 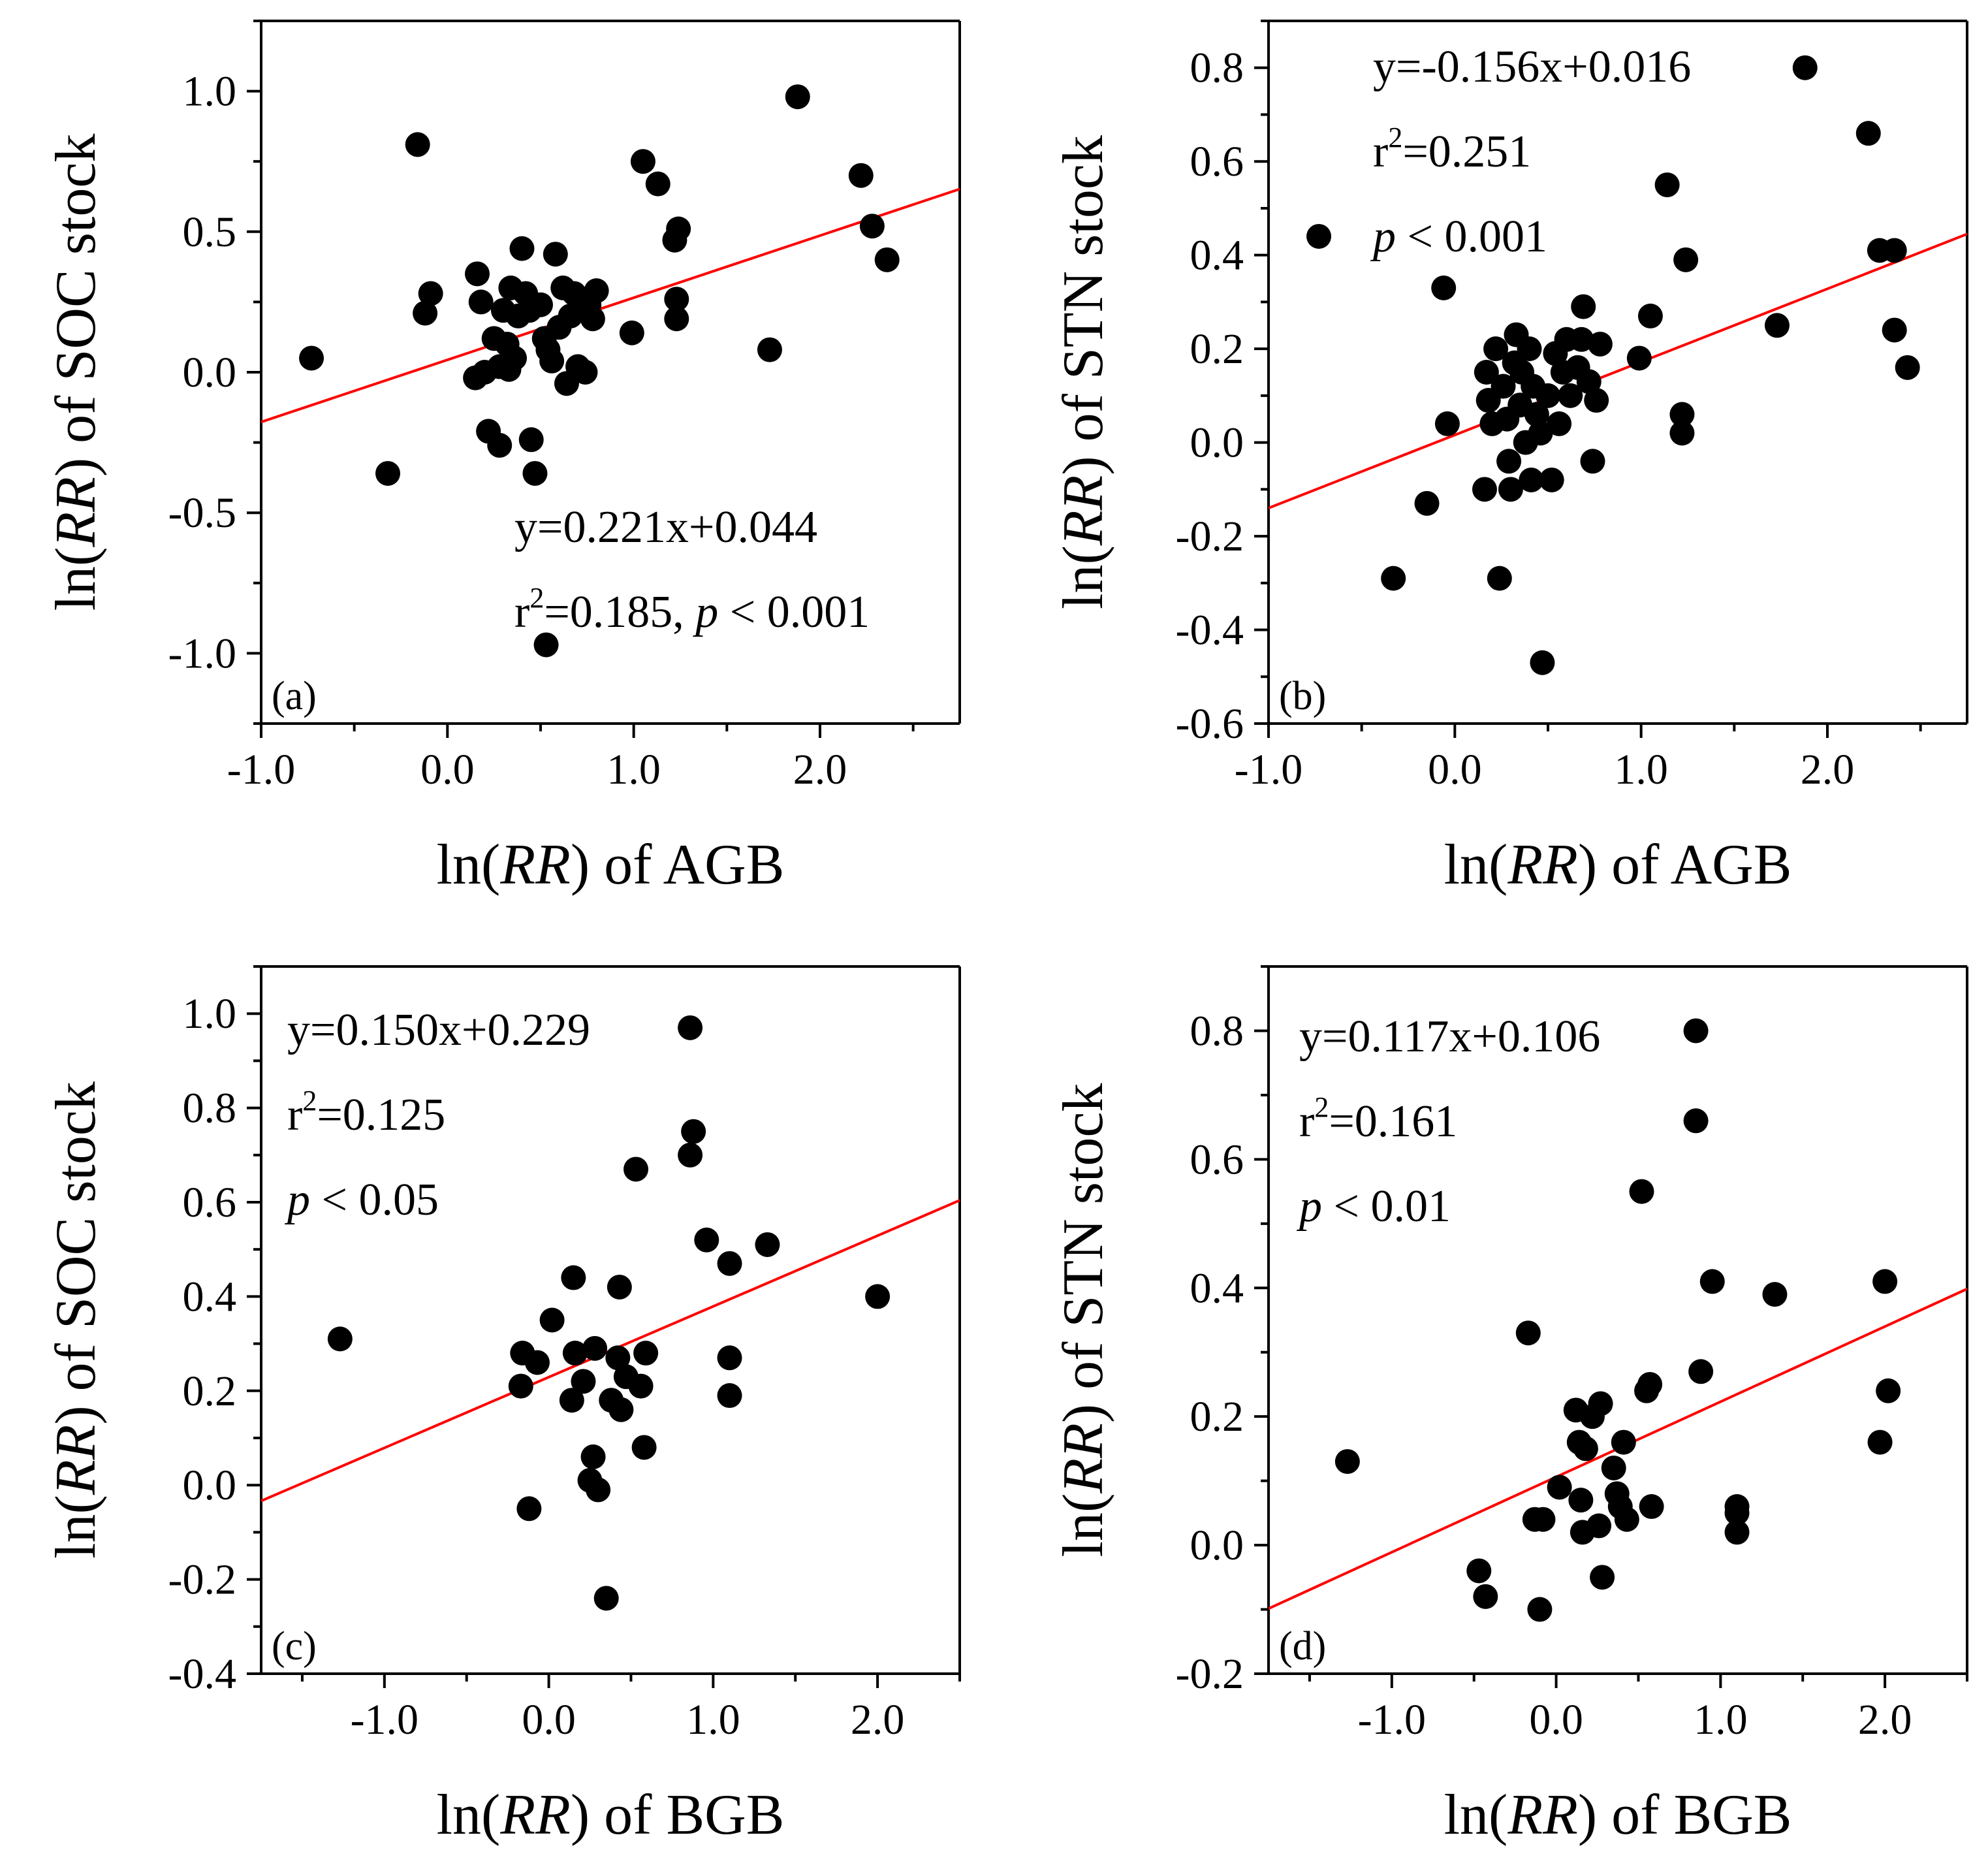 What do you see at coordinates (210, 372) in the screenshot?
I see `y-tick-label: 0.0` at bounding box center [210, 372].